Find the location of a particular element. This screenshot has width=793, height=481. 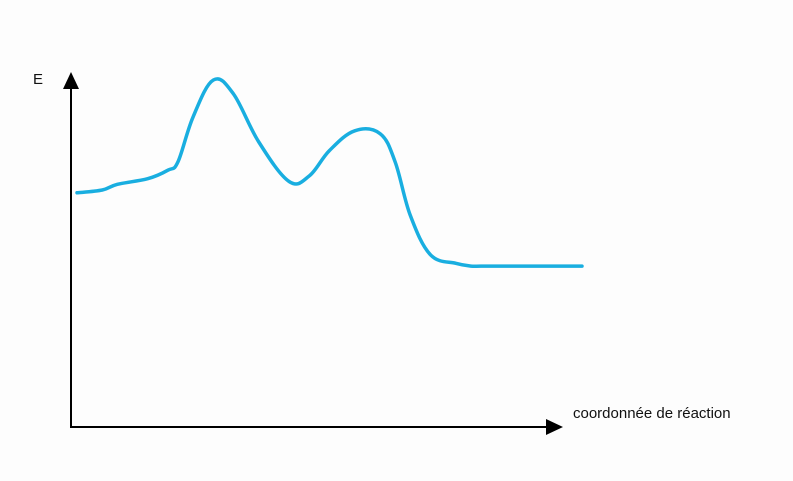

x-axis-label: coordonnée de réaction is located at coordinates (652, 413).